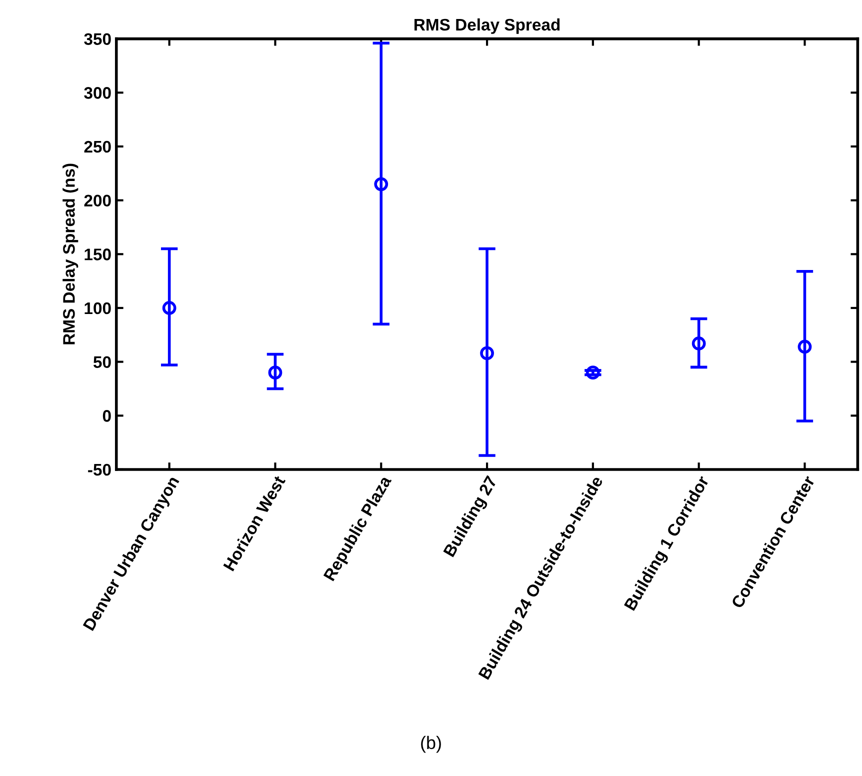 The image size is (862, 776). I want to click on chart-title: RMS Delay Spread, so click(487, 26).